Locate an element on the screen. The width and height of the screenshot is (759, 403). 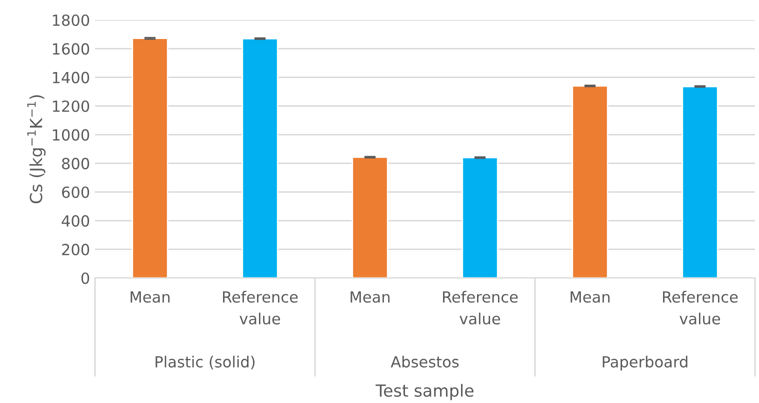
text: Paperboard is located at coordinates (645, 363).